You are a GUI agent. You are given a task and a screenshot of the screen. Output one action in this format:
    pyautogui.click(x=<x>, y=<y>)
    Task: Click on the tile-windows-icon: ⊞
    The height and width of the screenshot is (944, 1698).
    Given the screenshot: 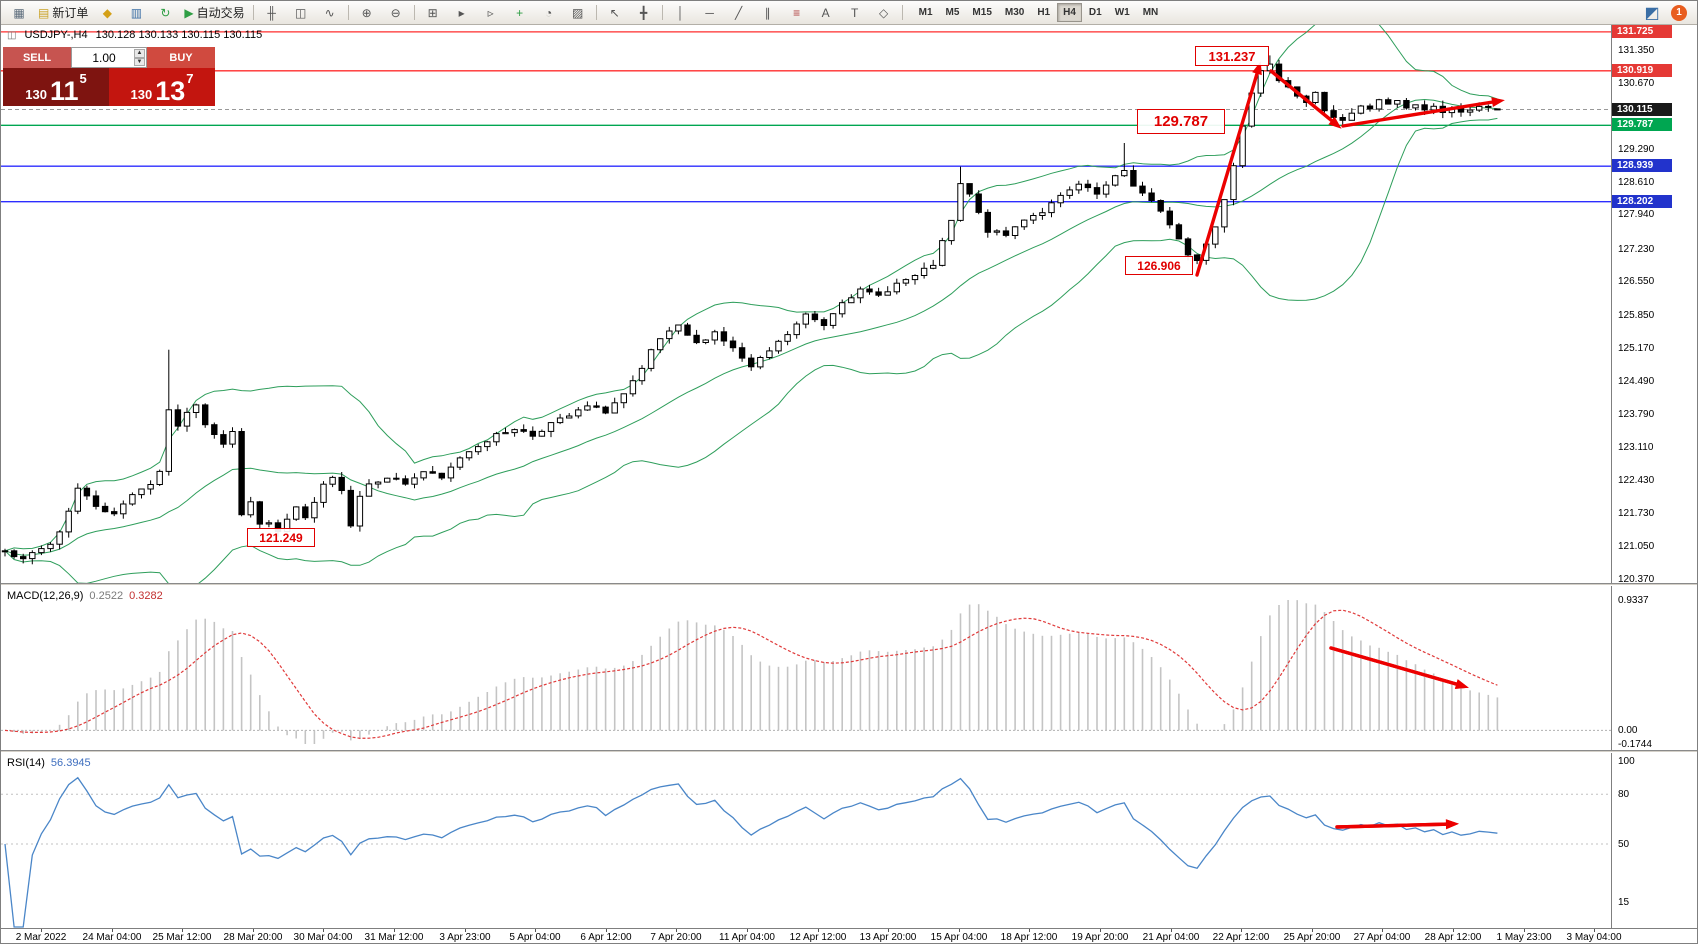 What is the action you would take?
    pyautogui.click(x=432, y=12)
    